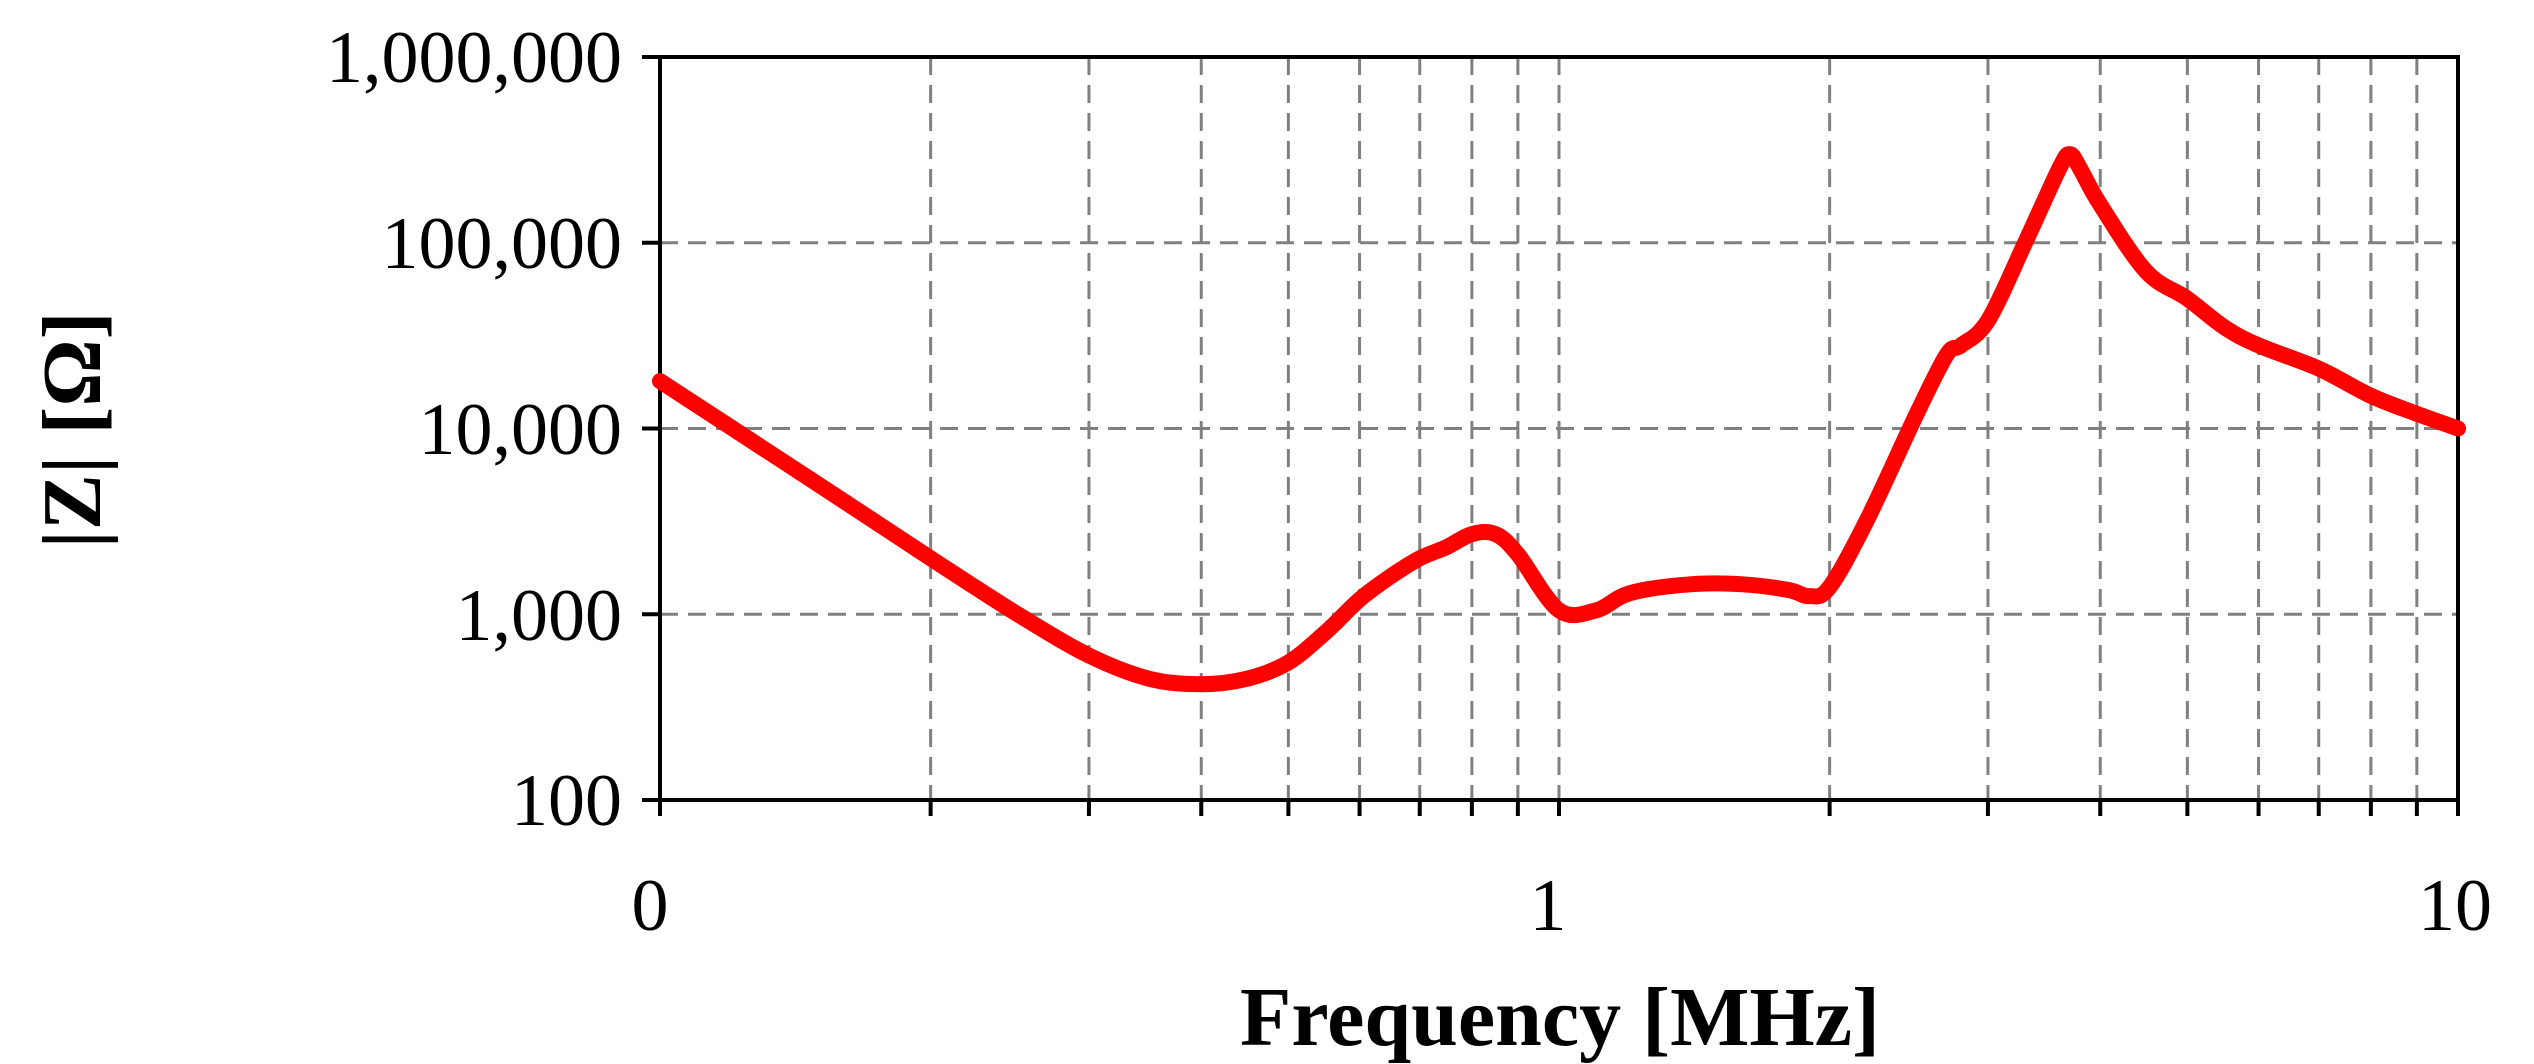  Describe the element at coordinates (2455, 906) in the screenshot. I see `x-tick-label: 10` at that location.